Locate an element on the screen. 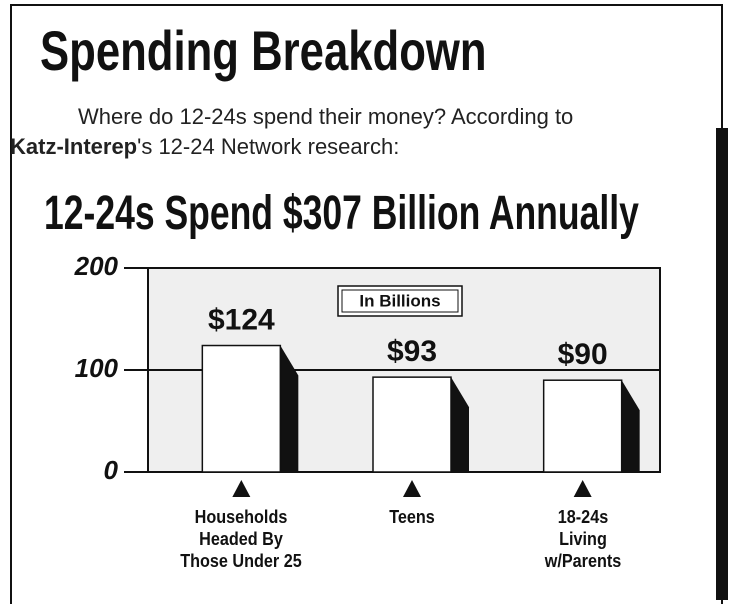  value-label: $93 is located at coordinates (412, 351).